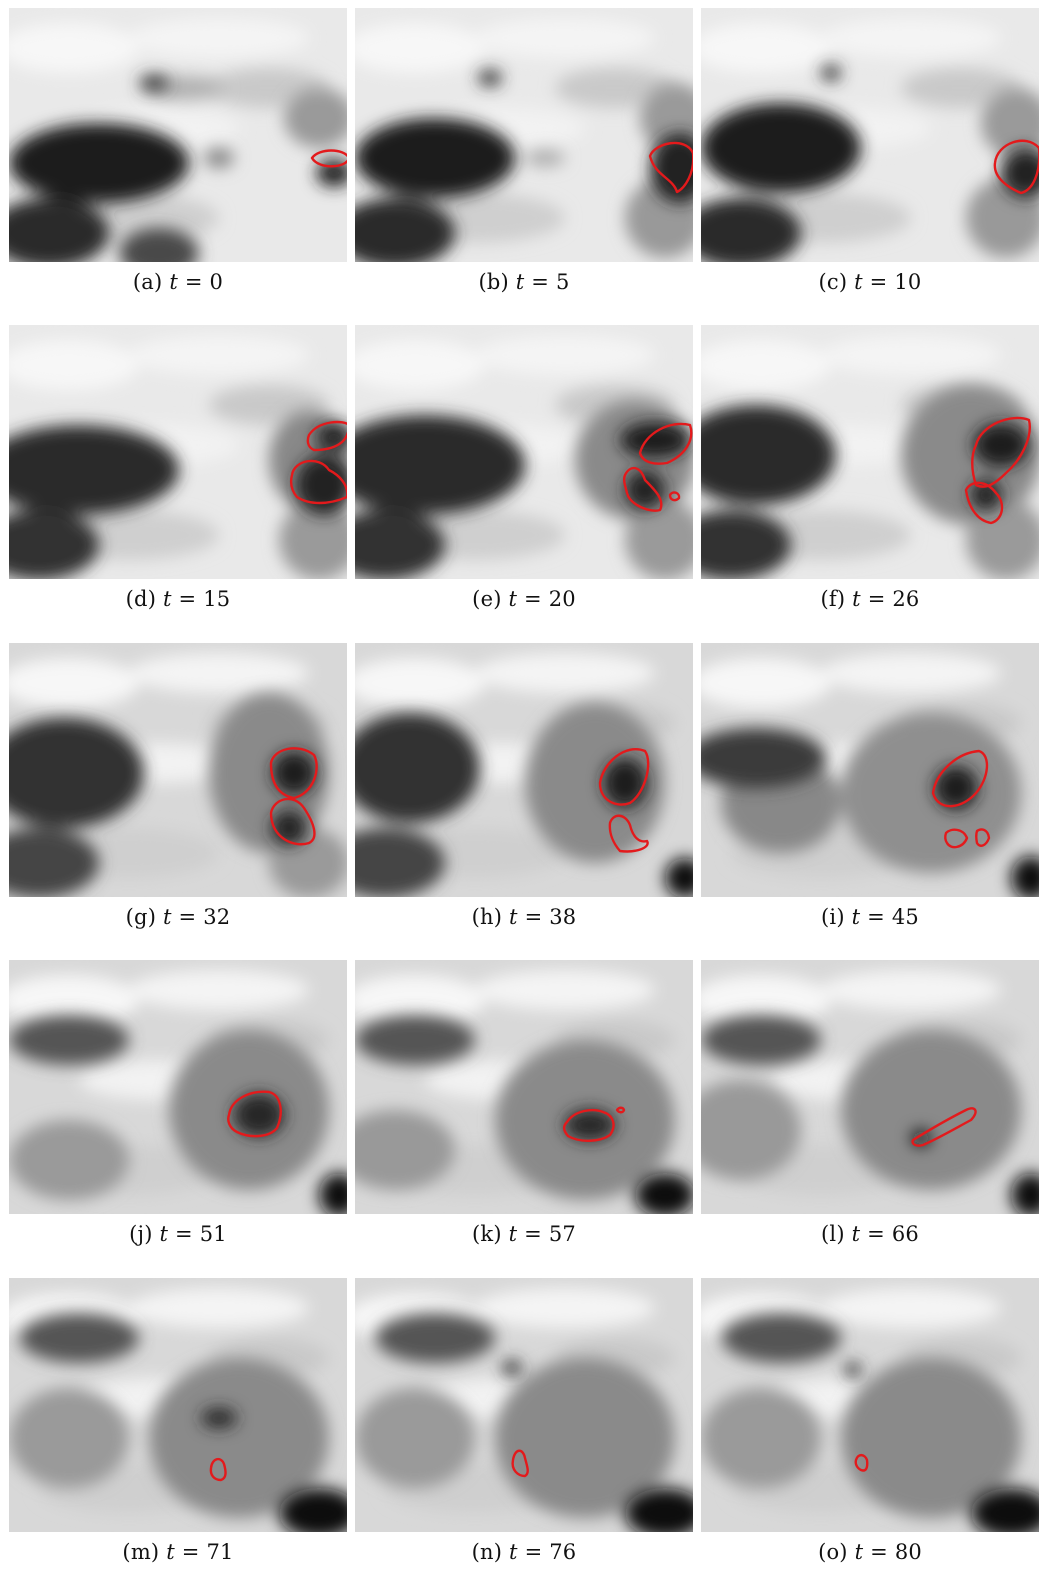 Image resolution: width=1044 pixels, height=1583 pixels. I want to click on panel-label: (k), so click(487, 1234).